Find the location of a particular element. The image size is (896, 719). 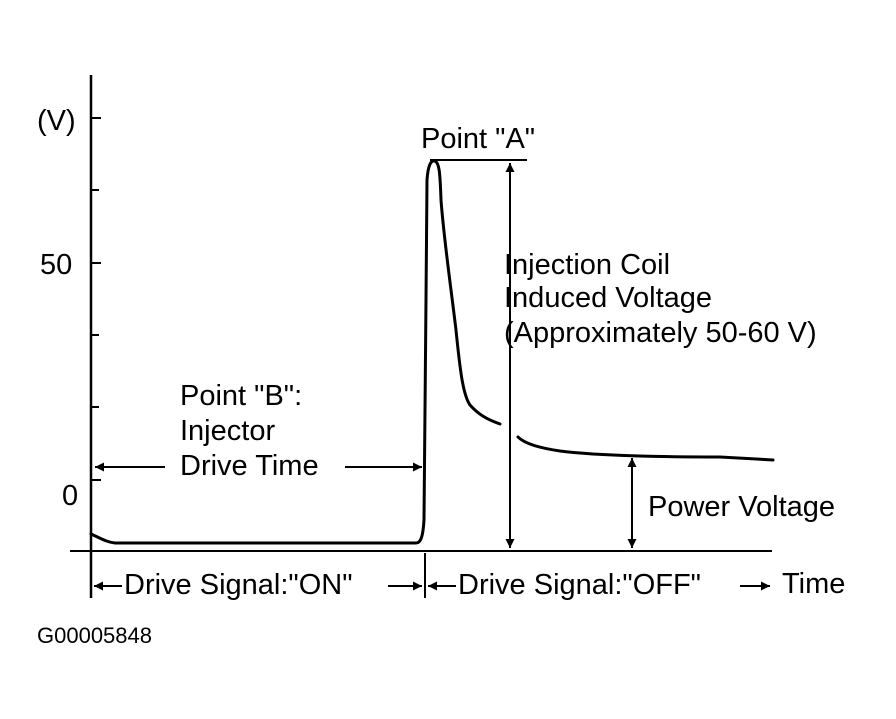

induced-voltage-label-line3: (Approximately 50-60 V) is located at coordinates (660, 333).